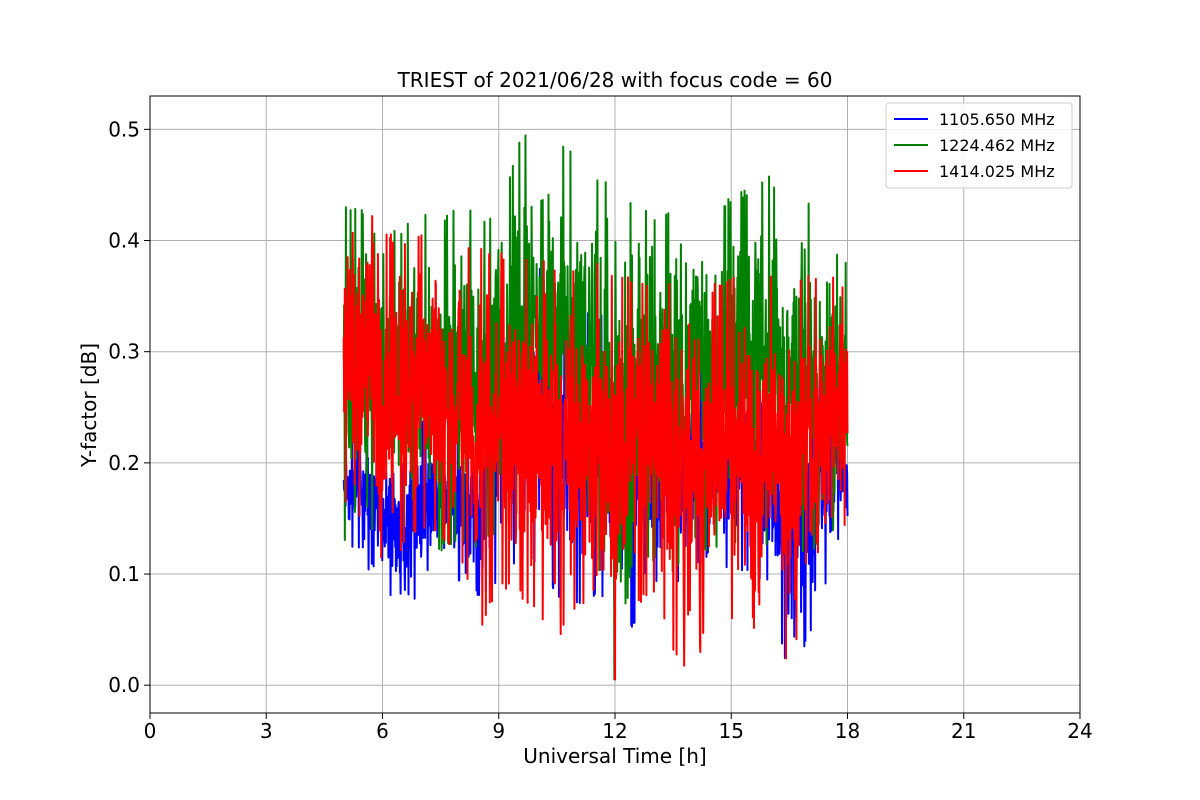  Describe the element at coordinates (124, 241) in the screenshot. I see `y-tick-label: 0.4` at that location.